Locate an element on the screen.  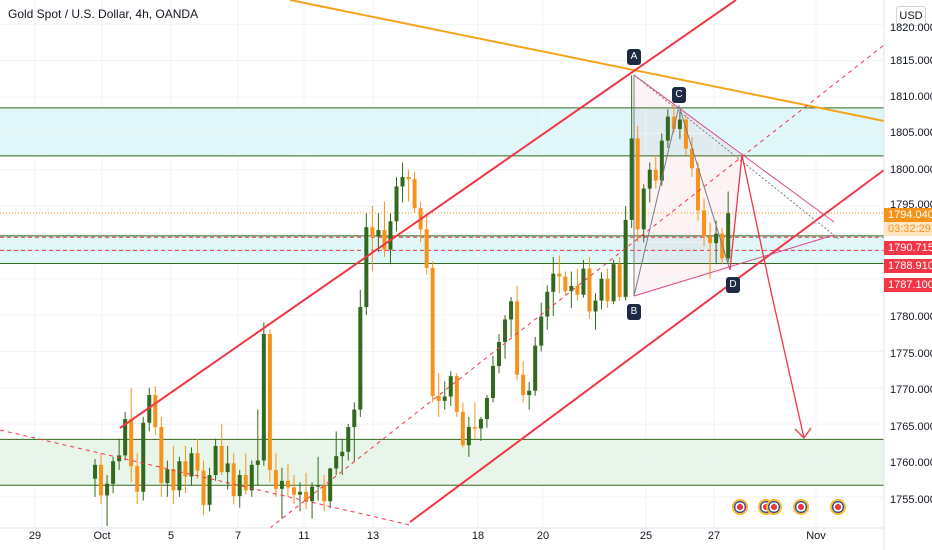
pattern-point-a: A is located at coordinates (634, 57).